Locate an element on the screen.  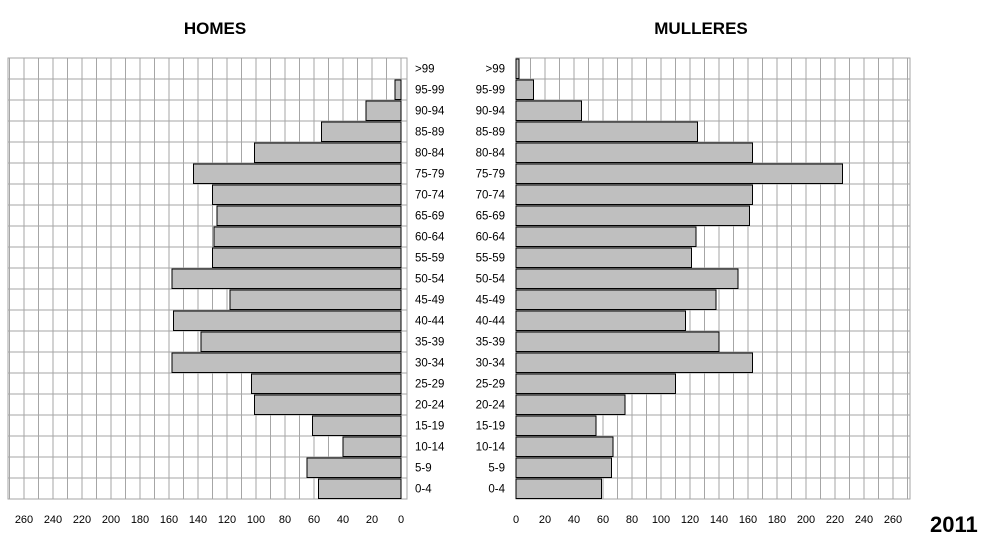
age-label-mulleres: 90-94 is located at coordinates (491, 112).